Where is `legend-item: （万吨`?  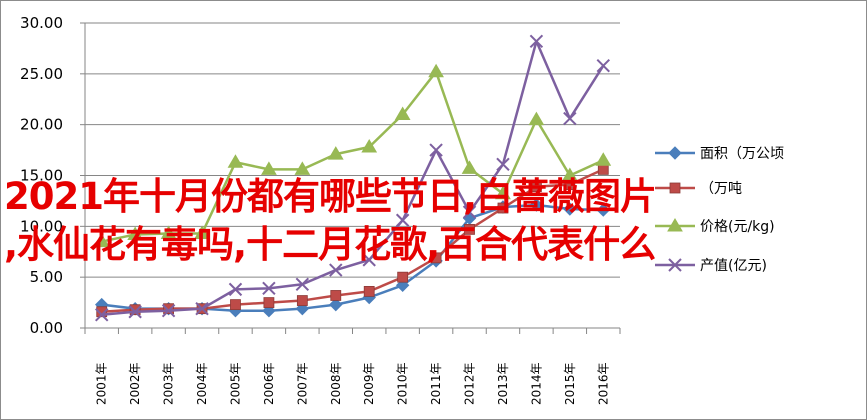 legend-item: （万吨 is located at coordinates (698, 189).